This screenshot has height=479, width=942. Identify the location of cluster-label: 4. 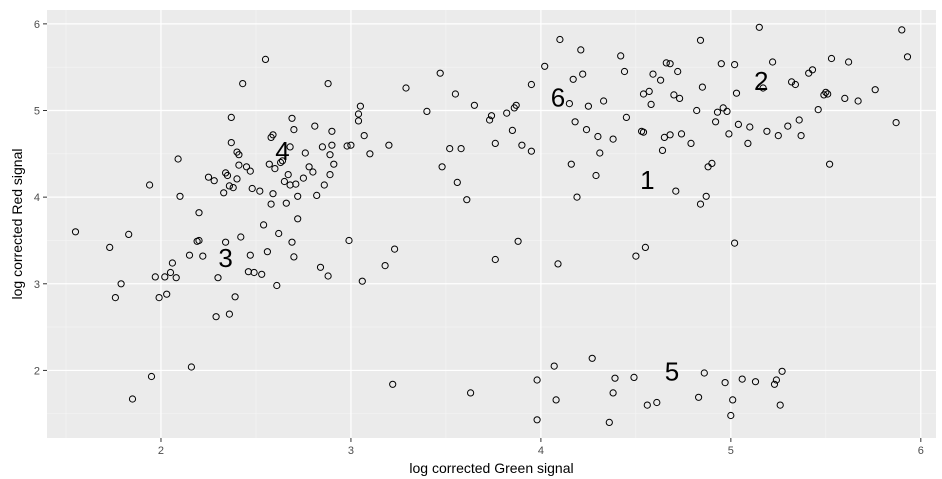
(282, 151).